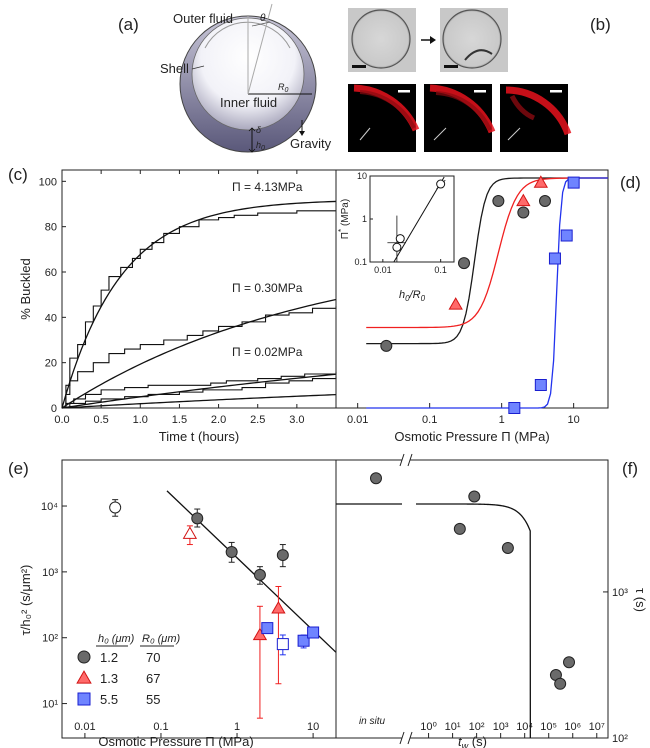 This screenshot has width=650, height=748. I want to click on svg-text: Π* (MPa), so click(344, 219).